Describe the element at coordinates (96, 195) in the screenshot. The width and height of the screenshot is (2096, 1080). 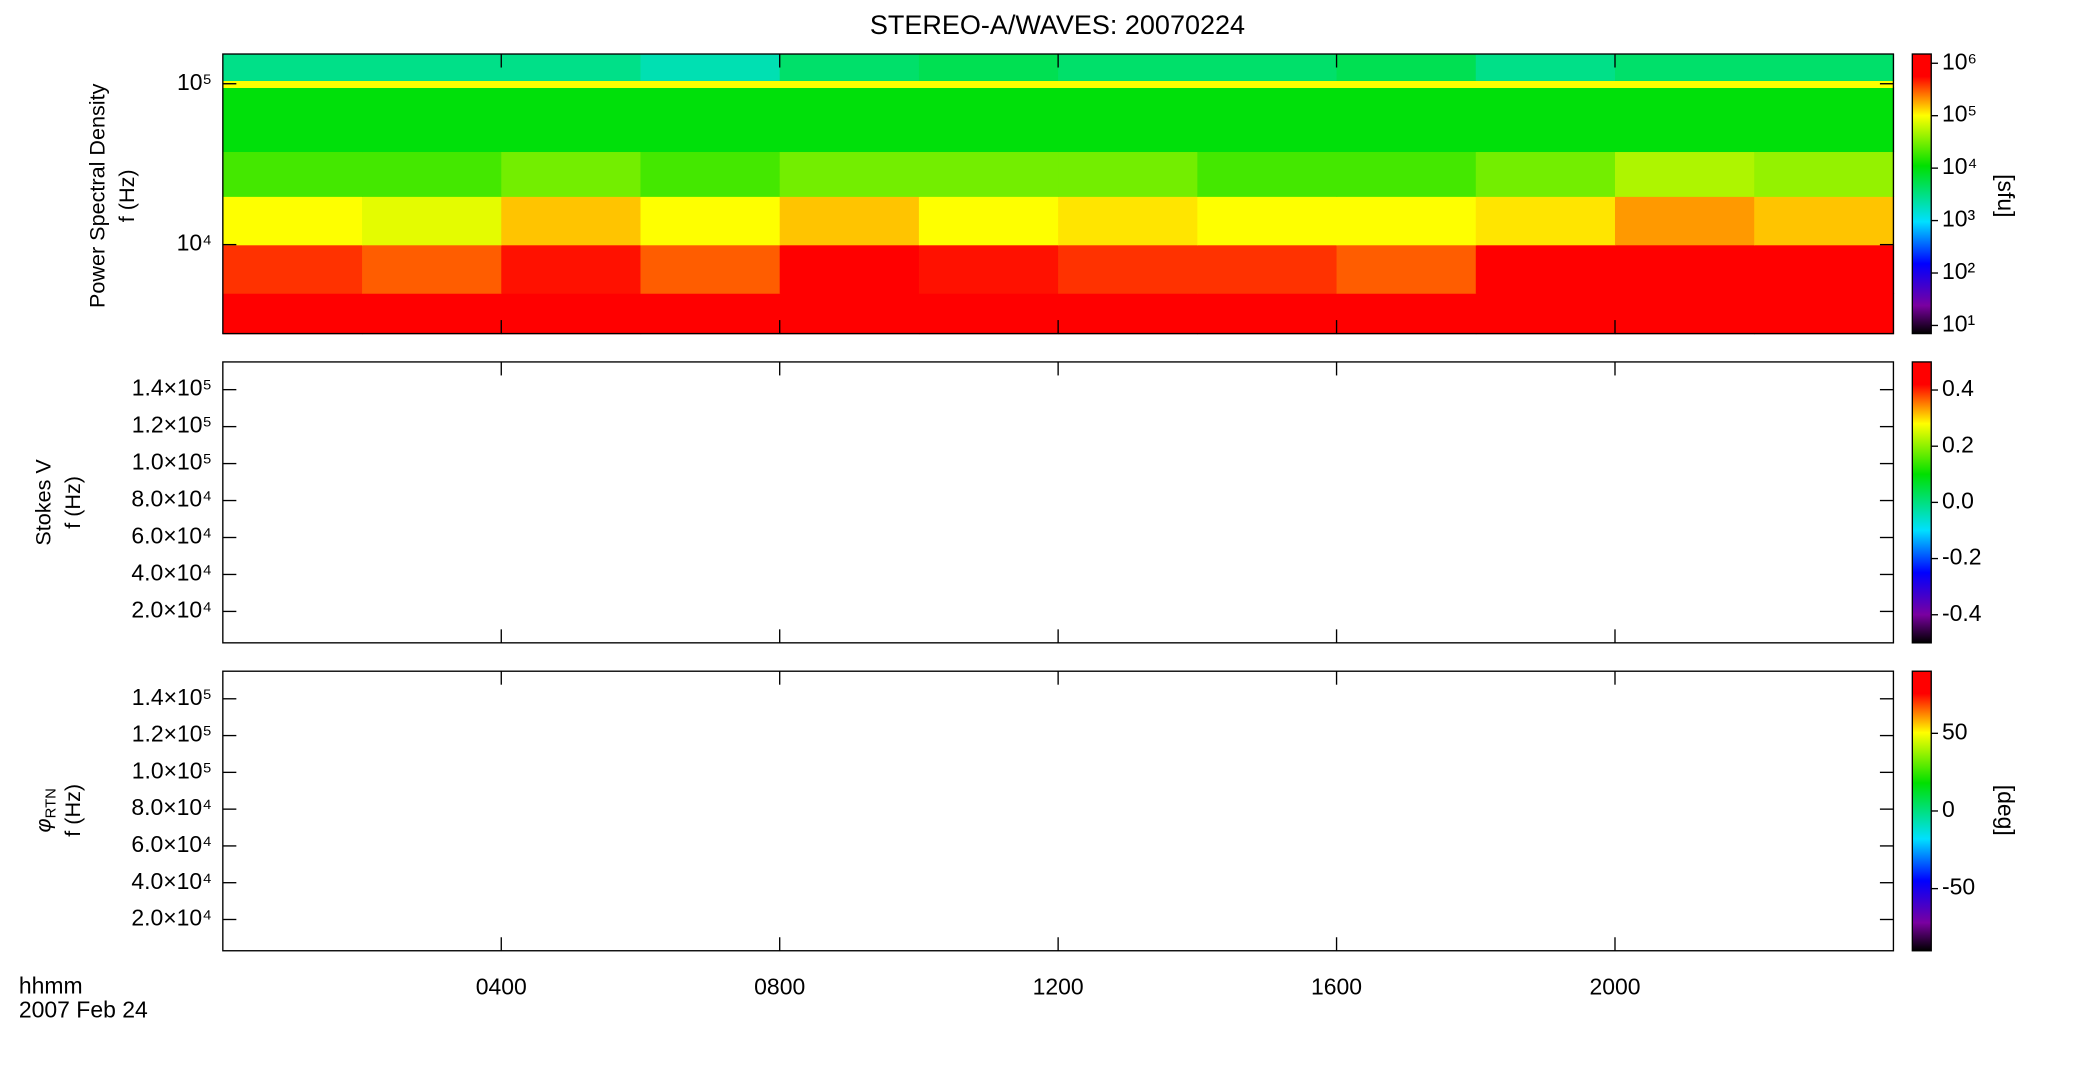
I see `y-axis-label: Power Spectral Density` at that location.